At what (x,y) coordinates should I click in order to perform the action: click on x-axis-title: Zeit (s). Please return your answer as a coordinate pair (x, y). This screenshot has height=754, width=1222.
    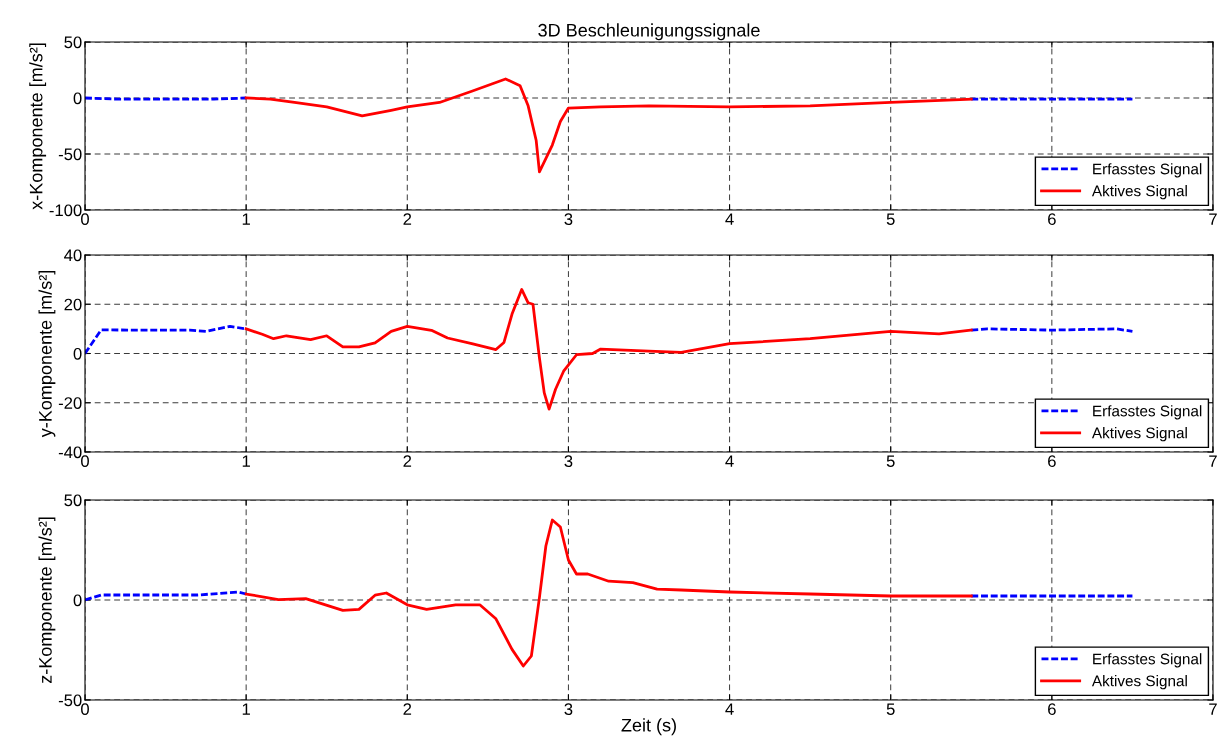
    Looking at the image, I should click on (648, 727).